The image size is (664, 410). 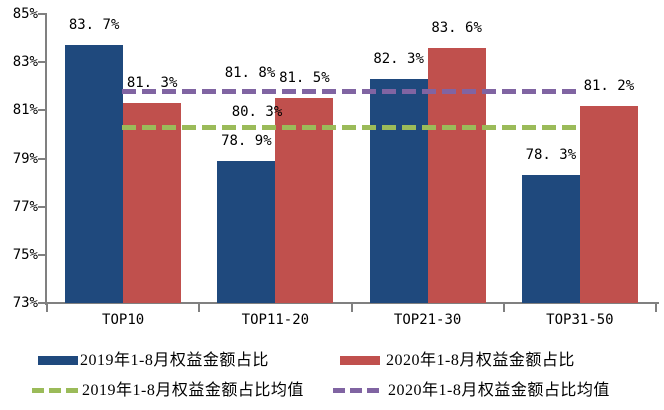 What do you see at coordinates (304, 78) in the screenshot?
I see `bar-value-label: 81. 5%` at bounding box center [304, 78].